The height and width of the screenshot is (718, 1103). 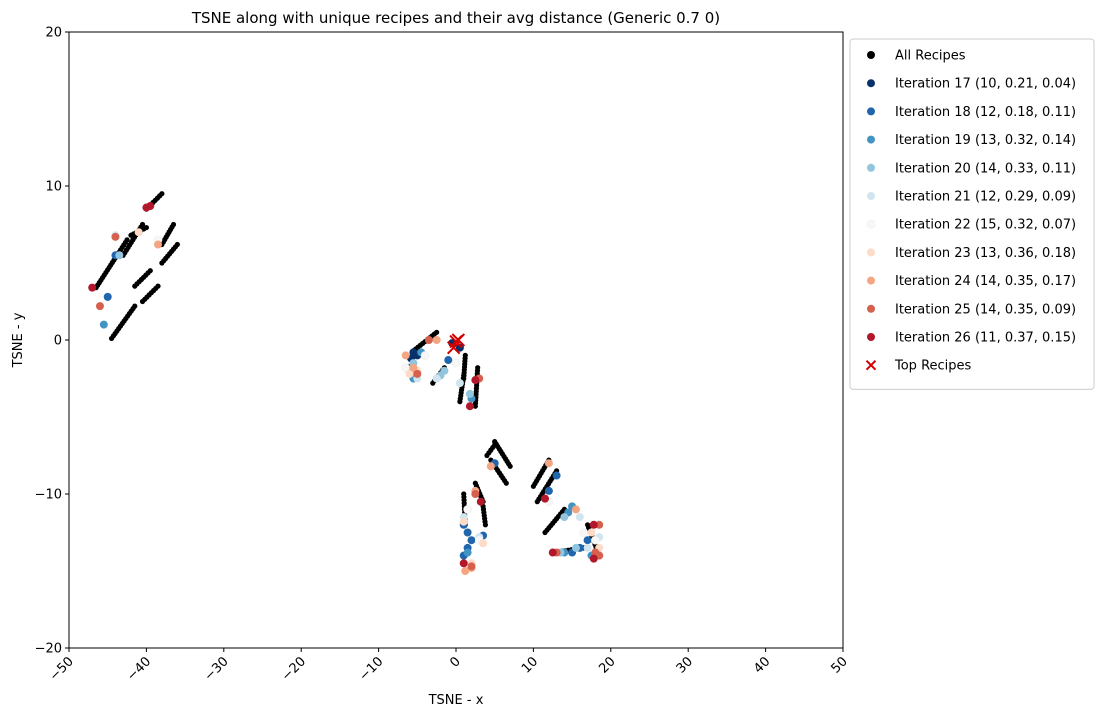 I want to click on top-recipe-marker, so click(x=456, y=341).